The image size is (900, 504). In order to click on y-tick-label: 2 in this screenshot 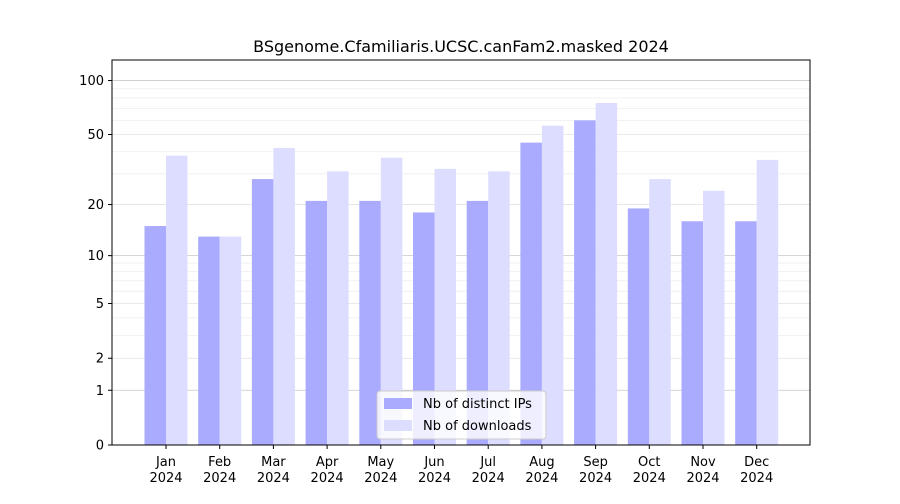, I will do `click(100, 359)`.